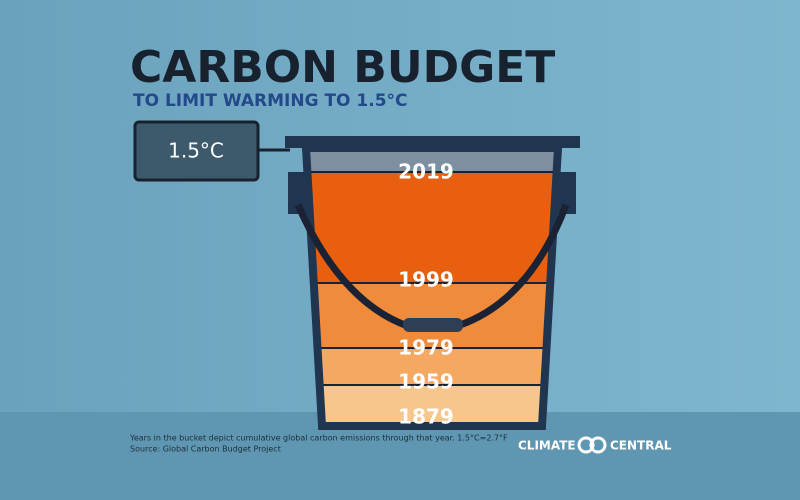 This screenshot has height=500, width=800. I want to click on empty-band, so click(432, 161).